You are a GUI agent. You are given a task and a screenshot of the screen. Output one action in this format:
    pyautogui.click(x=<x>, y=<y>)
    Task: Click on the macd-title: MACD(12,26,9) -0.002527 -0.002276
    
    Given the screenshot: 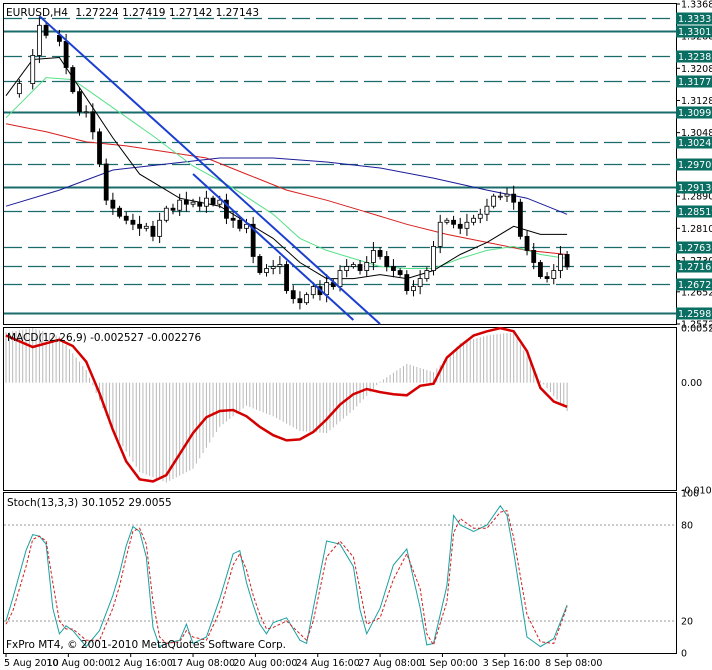 What is the action you would take?
    pyautogui.click(x=104, y=338)
    